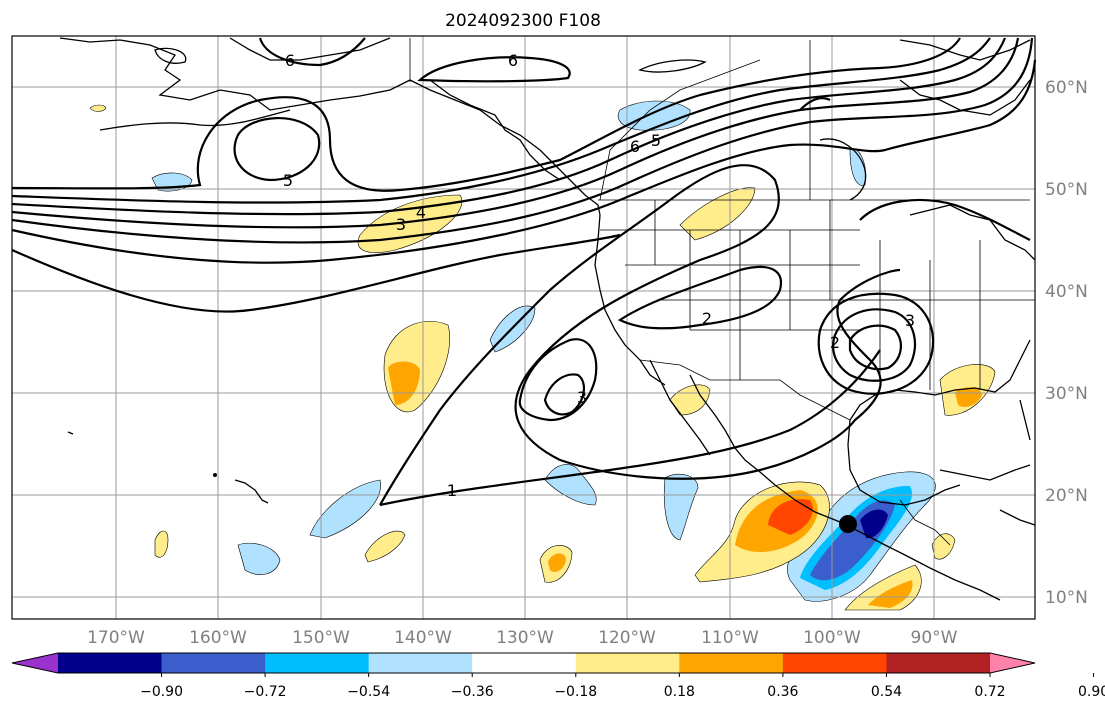 This screenshot has width=1105, height=712. I want to click on storm-center-marker, so click(848, 524).